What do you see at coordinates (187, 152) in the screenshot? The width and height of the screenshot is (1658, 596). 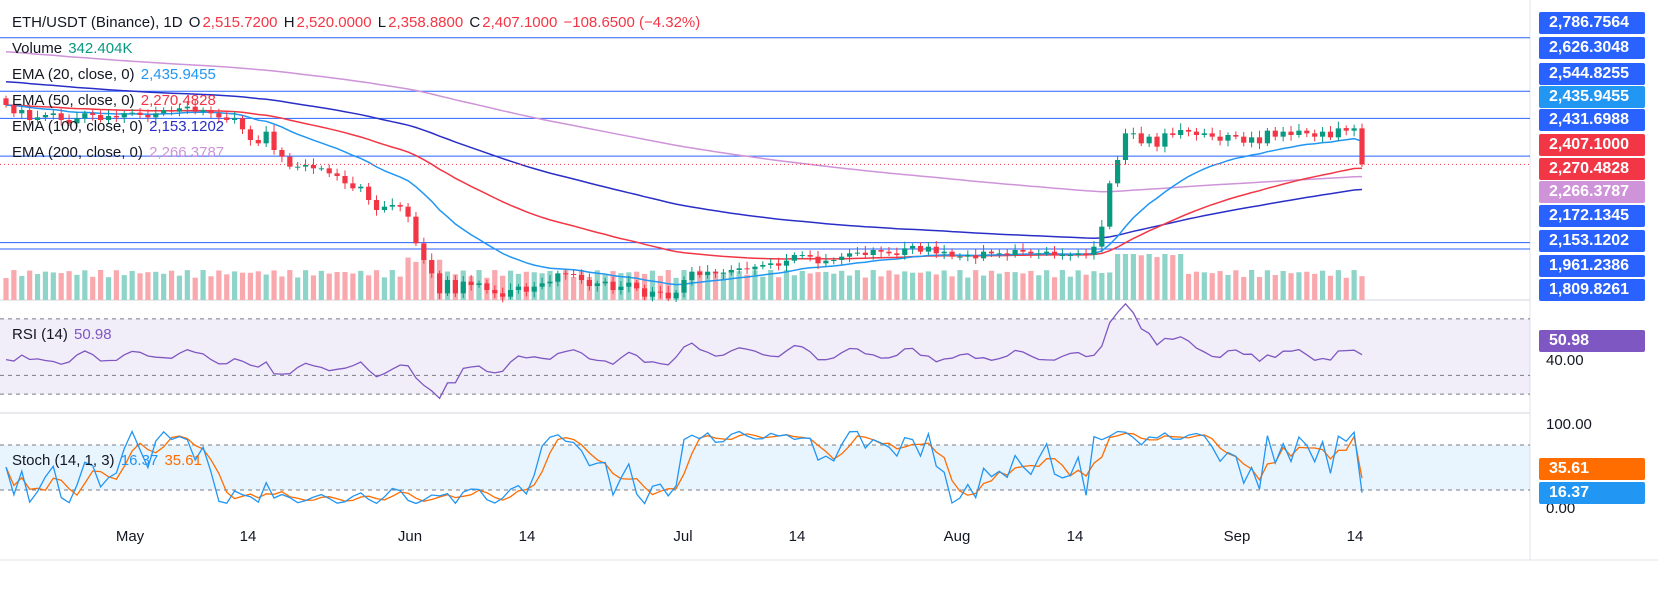 I see `ema200-value: 2,266.3787` at bounding box center [187, 152].